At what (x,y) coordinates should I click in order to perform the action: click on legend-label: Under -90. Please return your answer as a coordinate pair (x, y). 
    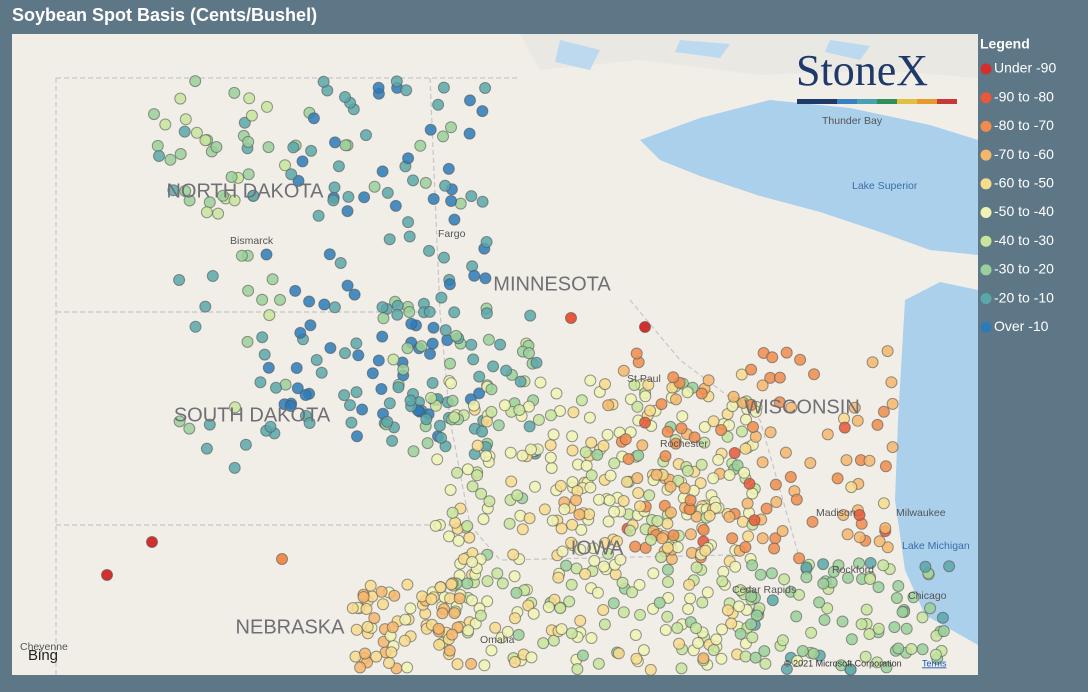
    Looking at the image, I should click on (1025, 68).